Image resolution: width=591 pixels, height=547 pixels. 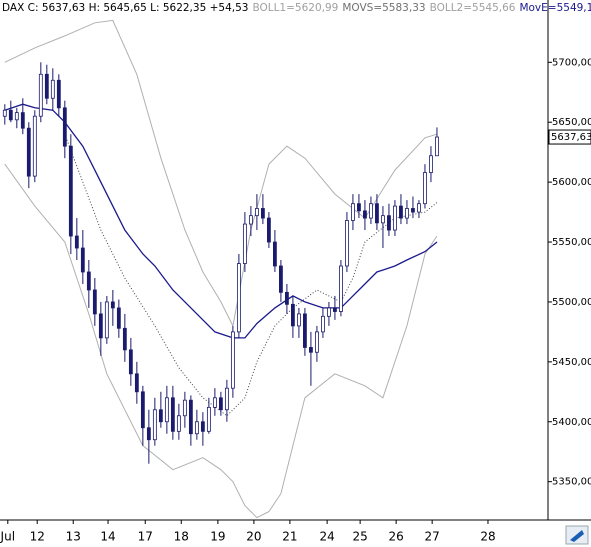 I want to click on y-tick-label: 5600,00, so click(x=571, y=182).